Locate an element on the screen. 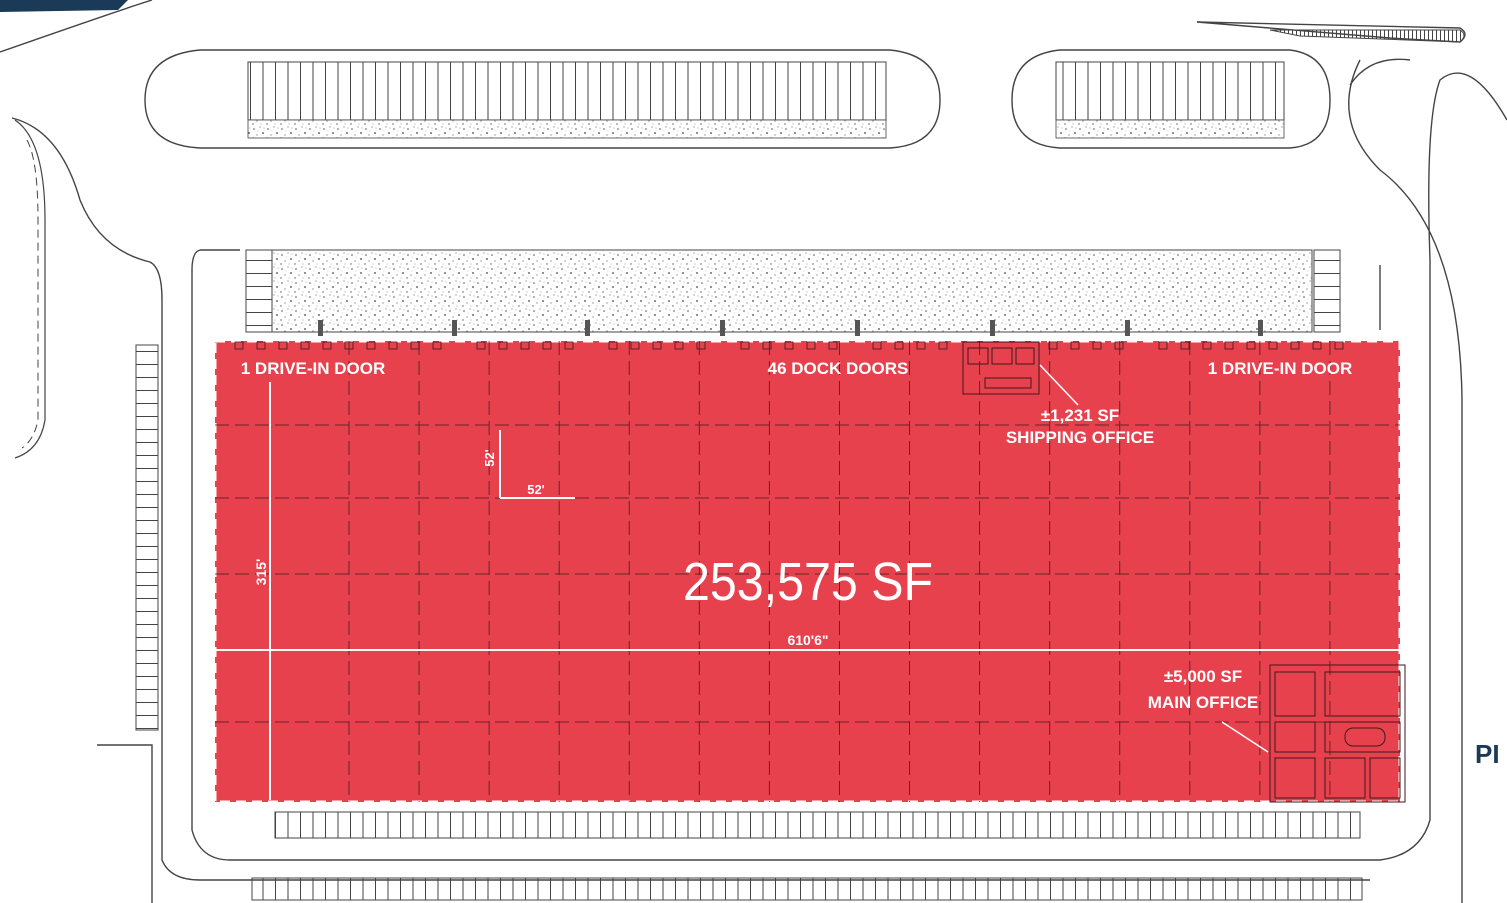 The height and width of the screenshot is (903, 1507). main-office-plan is located at coordinates (1337, 733).